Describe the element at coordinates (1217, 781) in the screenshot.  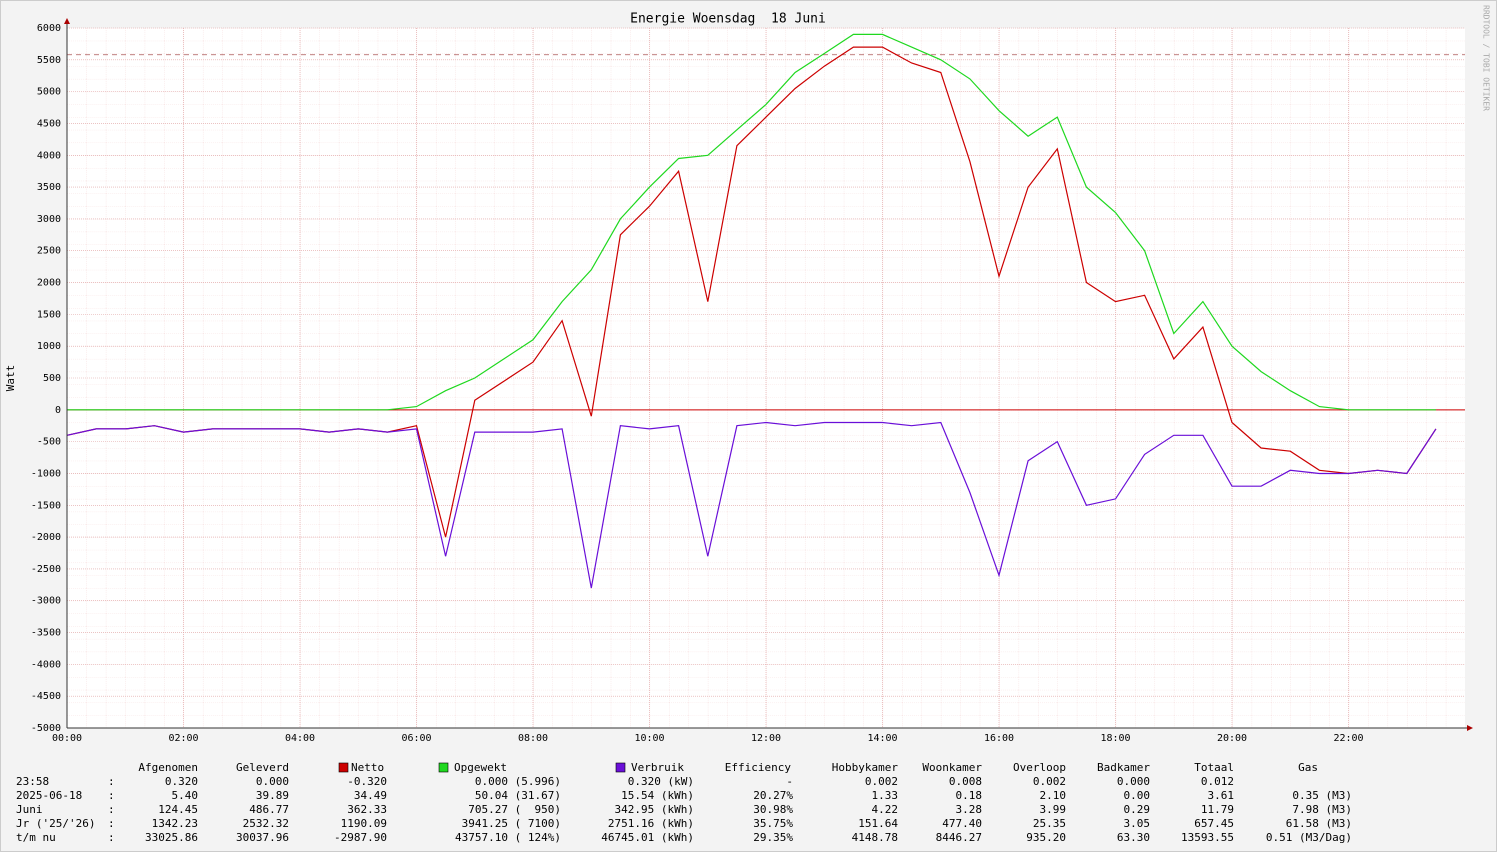
I see `table-cell: 0.012` at that location.